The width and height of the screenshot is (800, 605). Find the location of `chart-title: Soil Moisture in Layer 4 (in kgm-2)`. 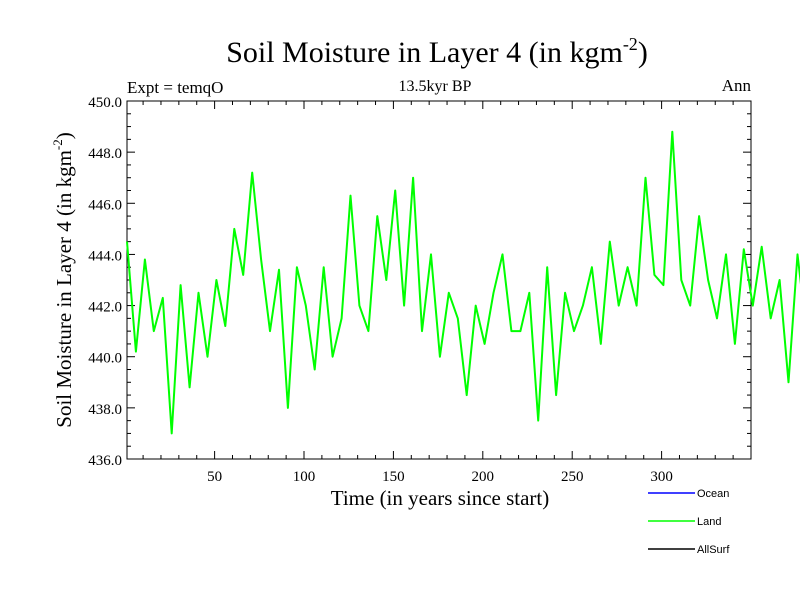

chart-title: Soil Moisture in Layer 4 (in kgm-2) is located at coordinates (437, 51).